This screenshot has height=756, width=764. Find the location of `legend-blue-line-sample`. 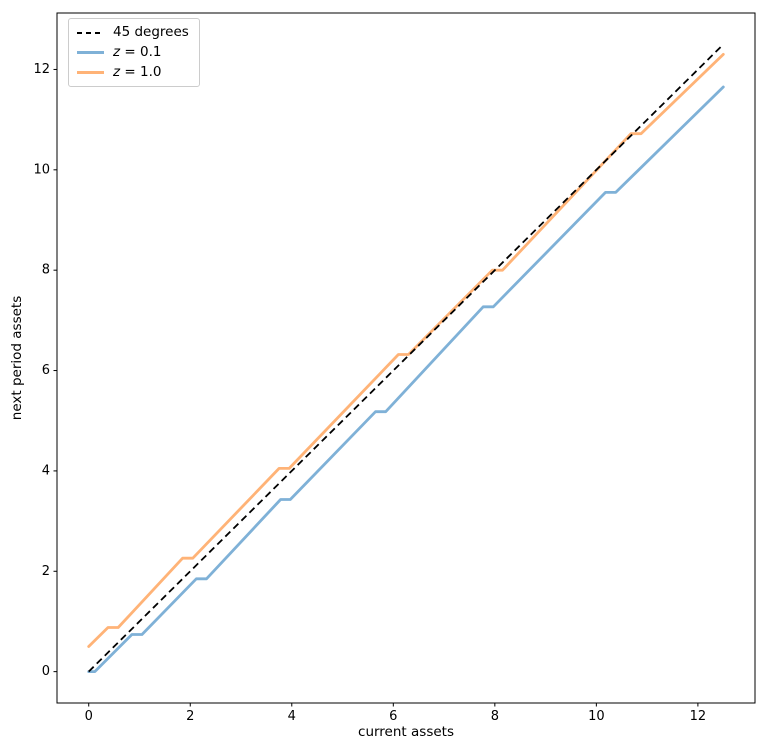

legend-blue-line-sample is located at coordinates (90, 52).